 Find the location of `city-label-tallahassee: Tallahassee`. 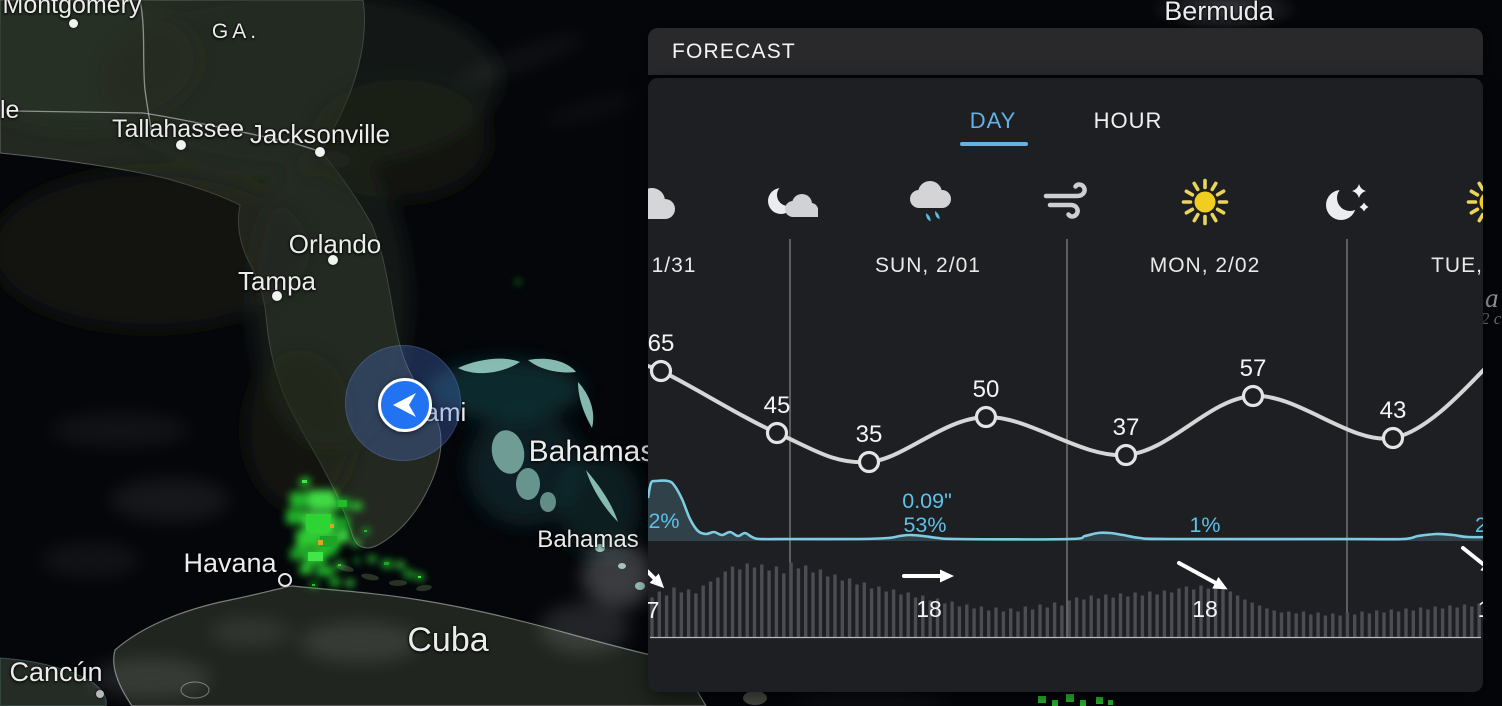

city-label-tallahassee: Tallahassee is located at coordinates (178, 129).